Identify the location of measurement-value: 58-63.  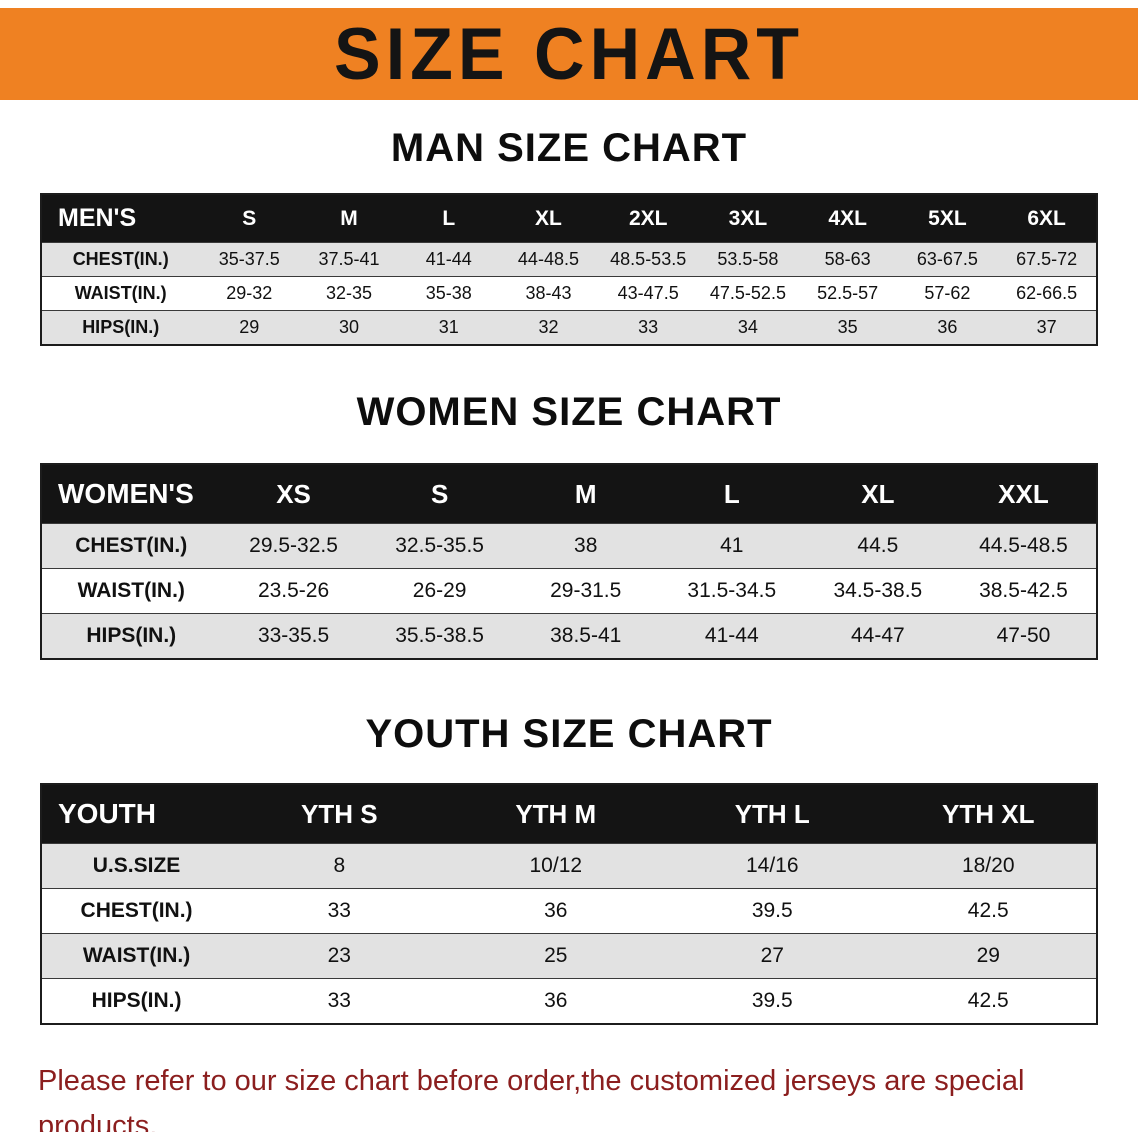
(847, 259).